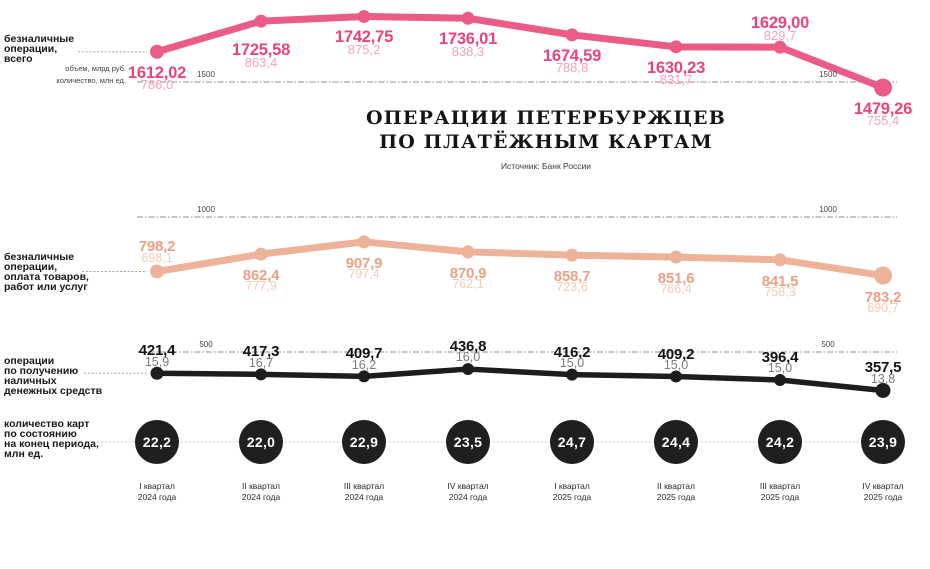 This screenshot has height=569, width=930. I want to click on count-label: 690,7, so click(883, 307).